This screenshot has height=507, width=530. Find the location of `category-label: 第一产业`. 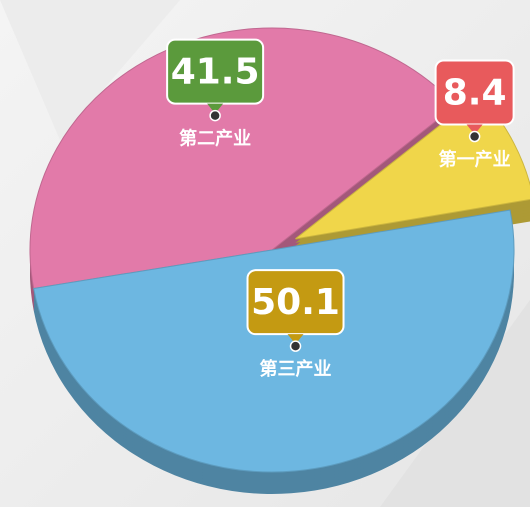

category-label: 第一产业 is located at coordinates (475, 160).